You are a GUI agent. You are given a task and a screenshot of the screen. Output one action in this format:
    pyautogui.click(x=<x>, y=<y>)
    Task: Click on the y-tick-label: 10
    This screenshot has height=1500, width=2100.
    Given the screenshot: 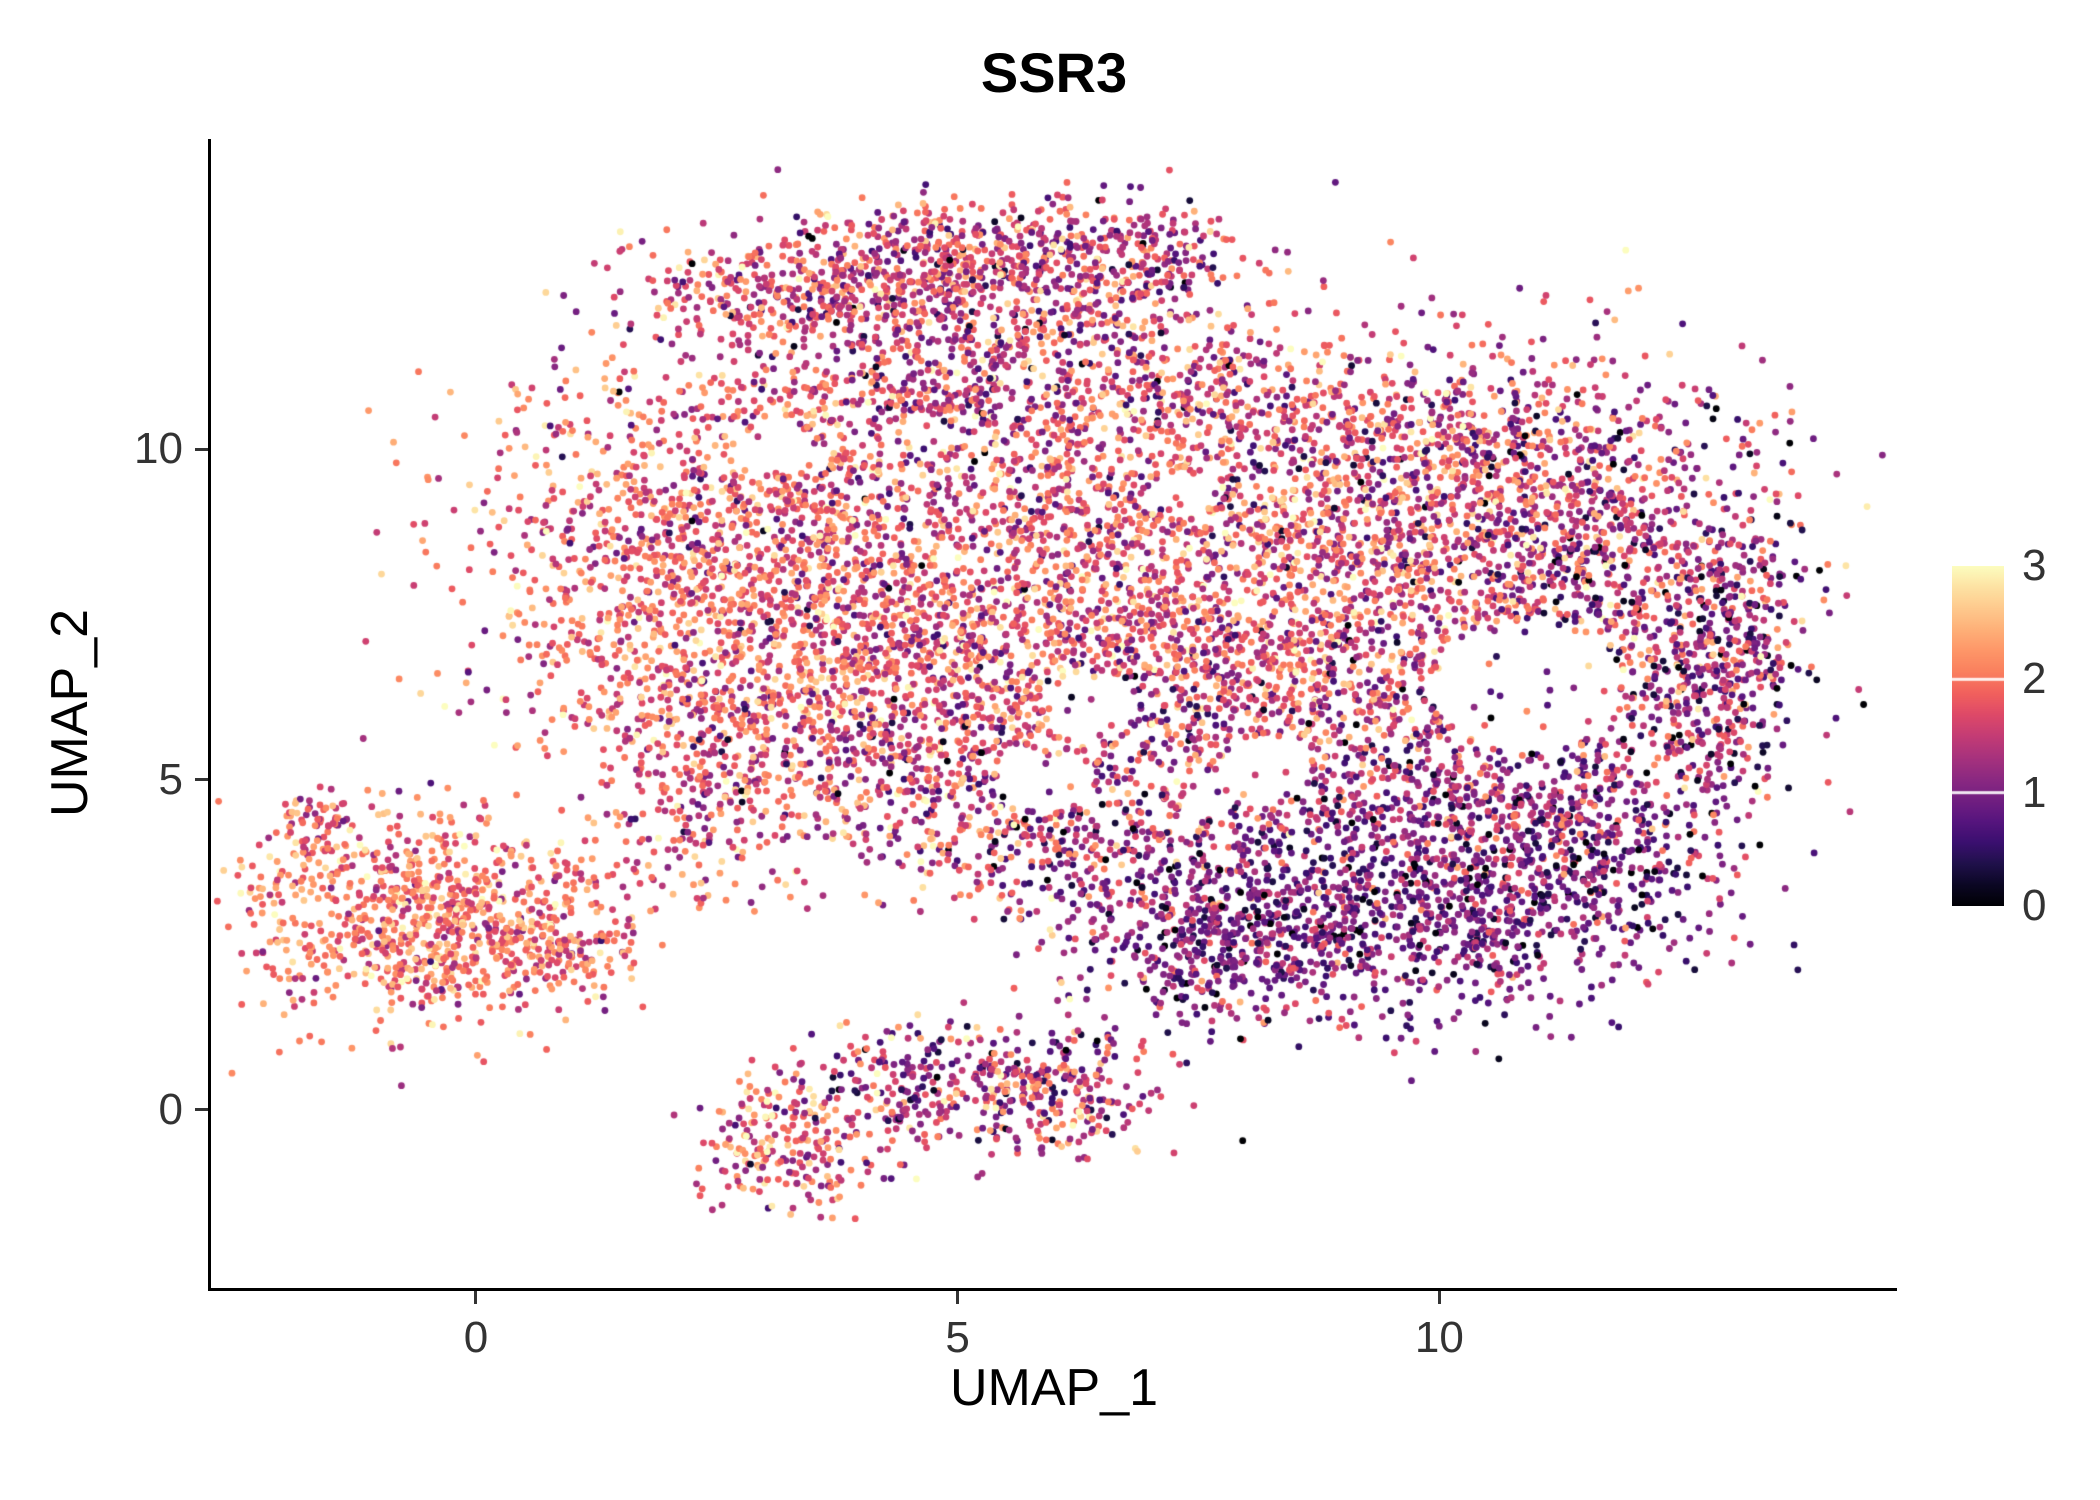 What is the action you would take?
    pyautogui.click(x=158, y=449)
    